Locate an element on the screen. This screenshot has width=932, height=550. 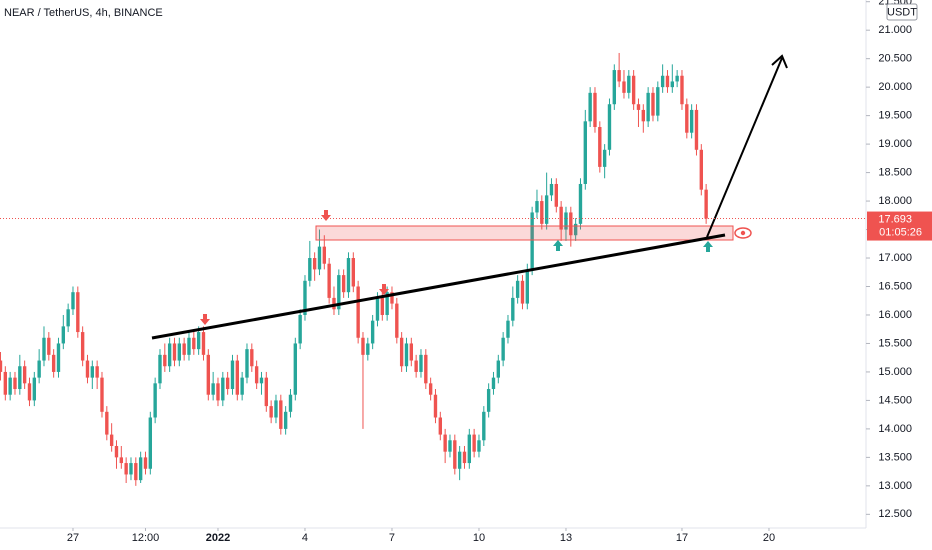
y-tick-label: 18.500 is located at coordinates (895, 172).